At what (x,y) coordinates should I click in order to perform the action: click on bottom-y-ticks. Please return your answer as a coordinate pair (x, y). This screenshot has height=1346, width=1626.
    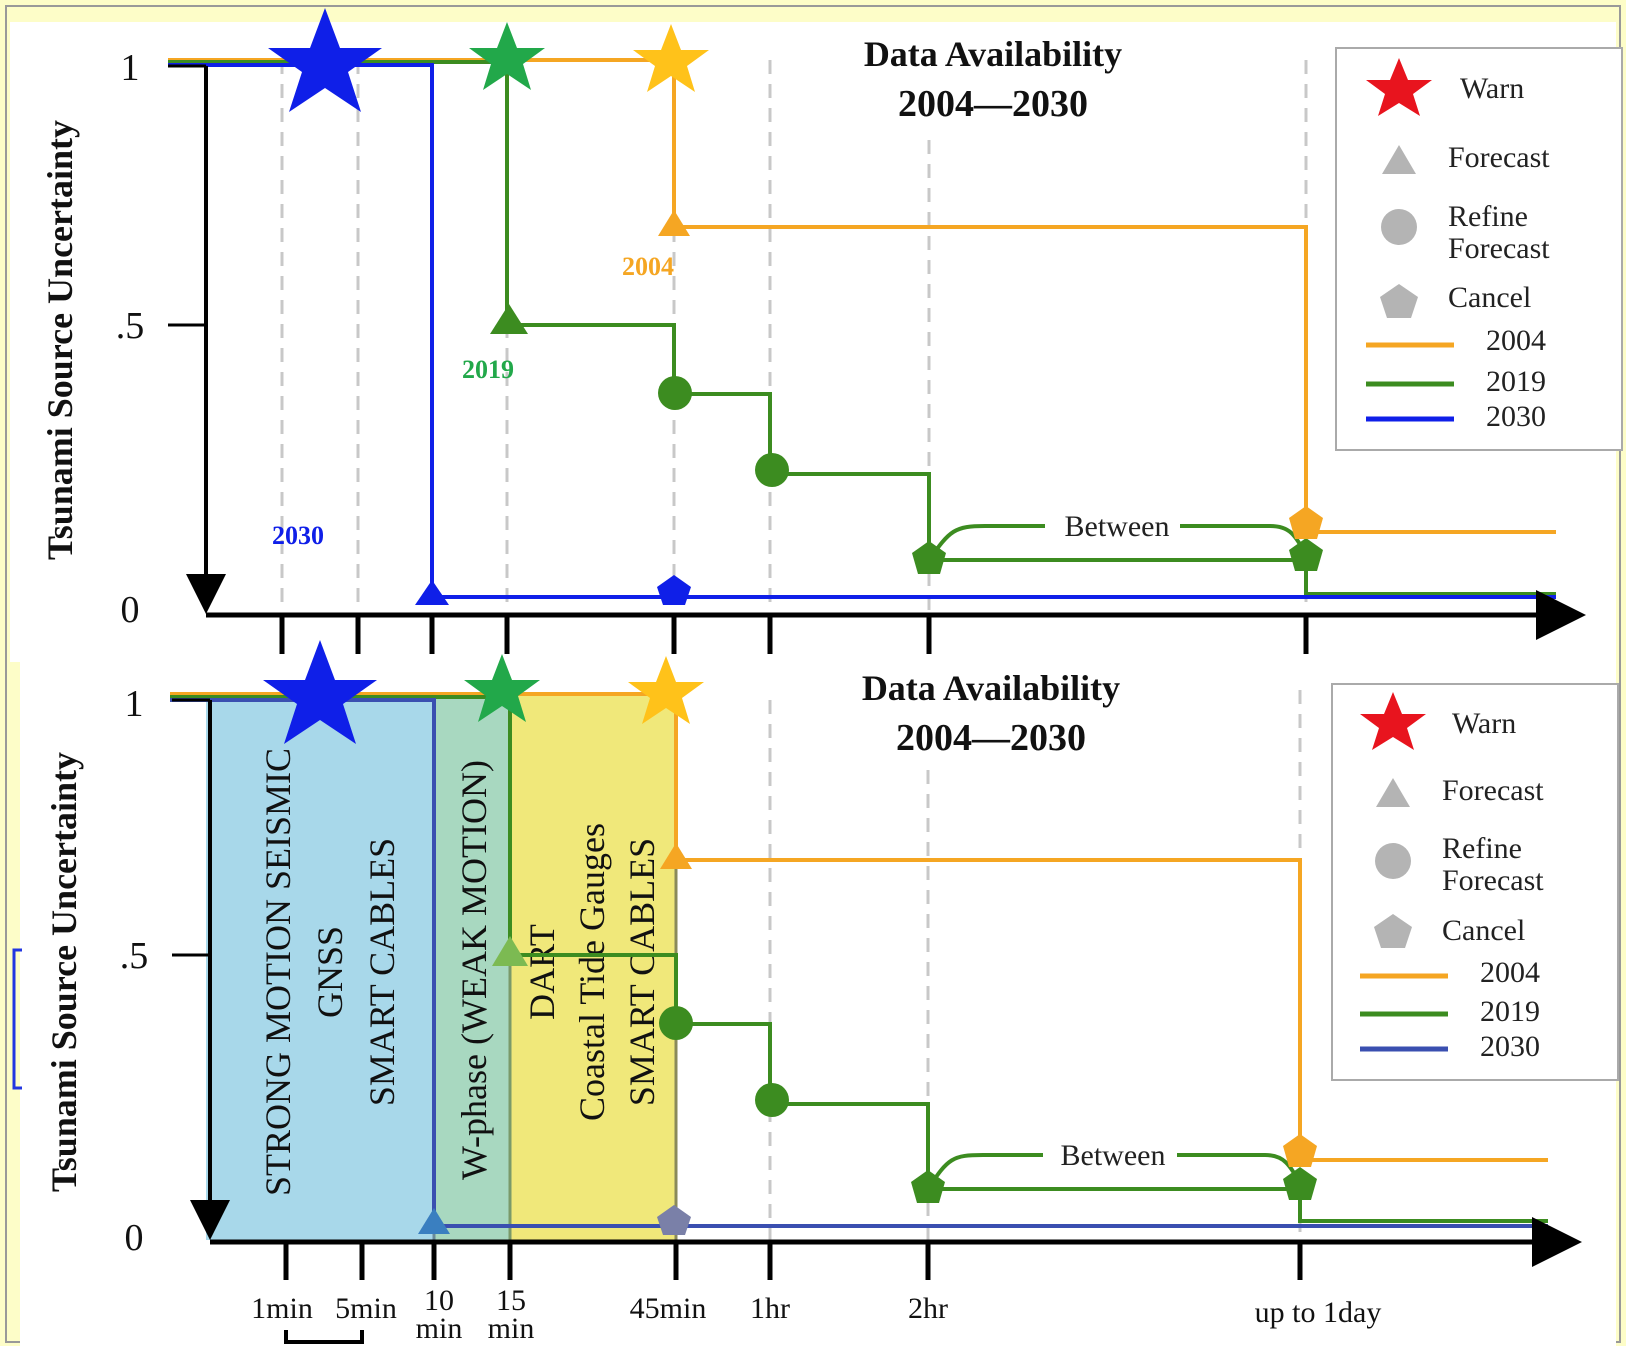
    Looking at the image, I should click on (191, 827).